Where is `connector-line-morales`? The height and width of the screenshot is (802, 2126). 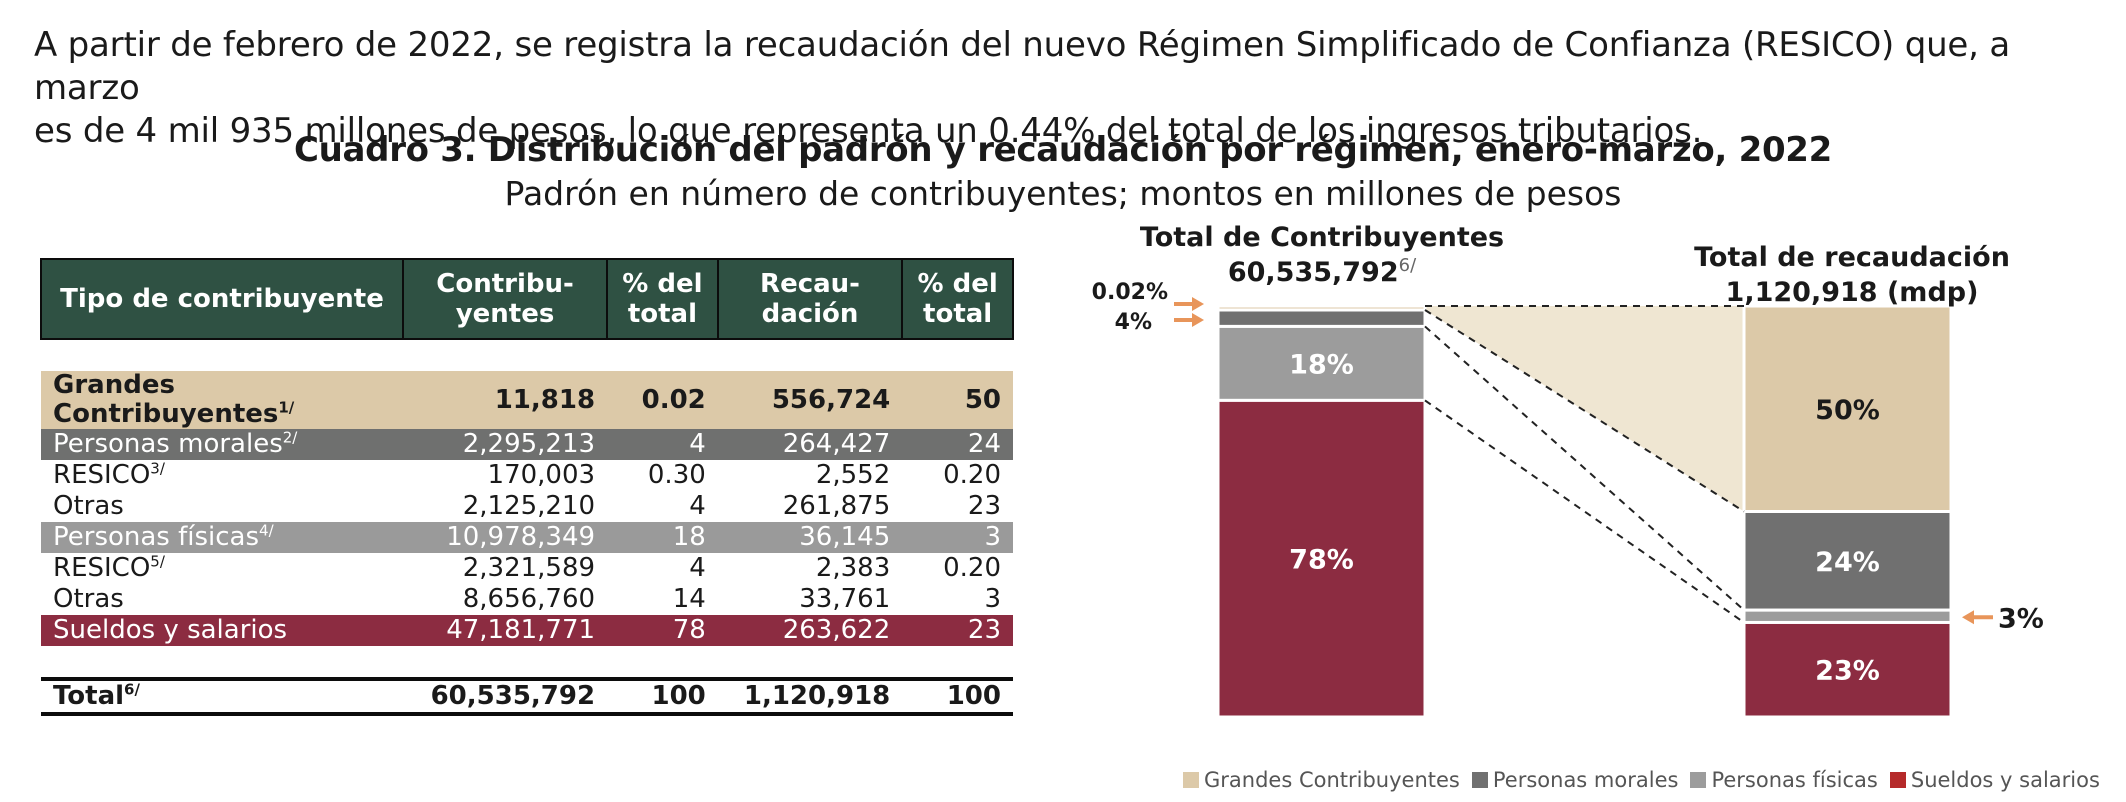 connector-line-morales is located at coordinates (1584, 411).